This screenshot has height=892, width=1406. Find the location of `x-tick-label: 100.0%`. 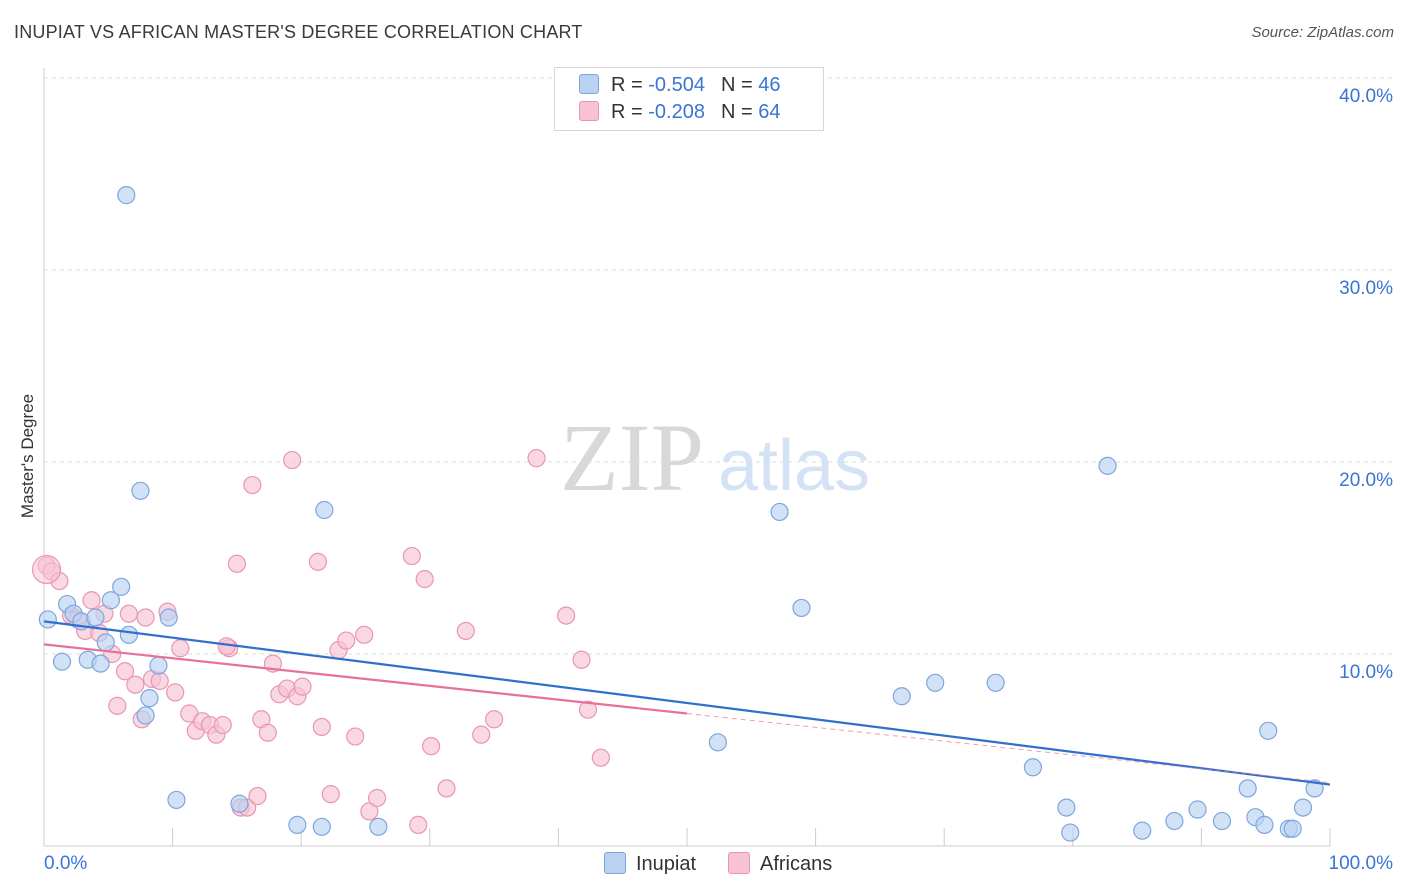

x-tick-label: 100.0% is located at coordinates (1361, 863).